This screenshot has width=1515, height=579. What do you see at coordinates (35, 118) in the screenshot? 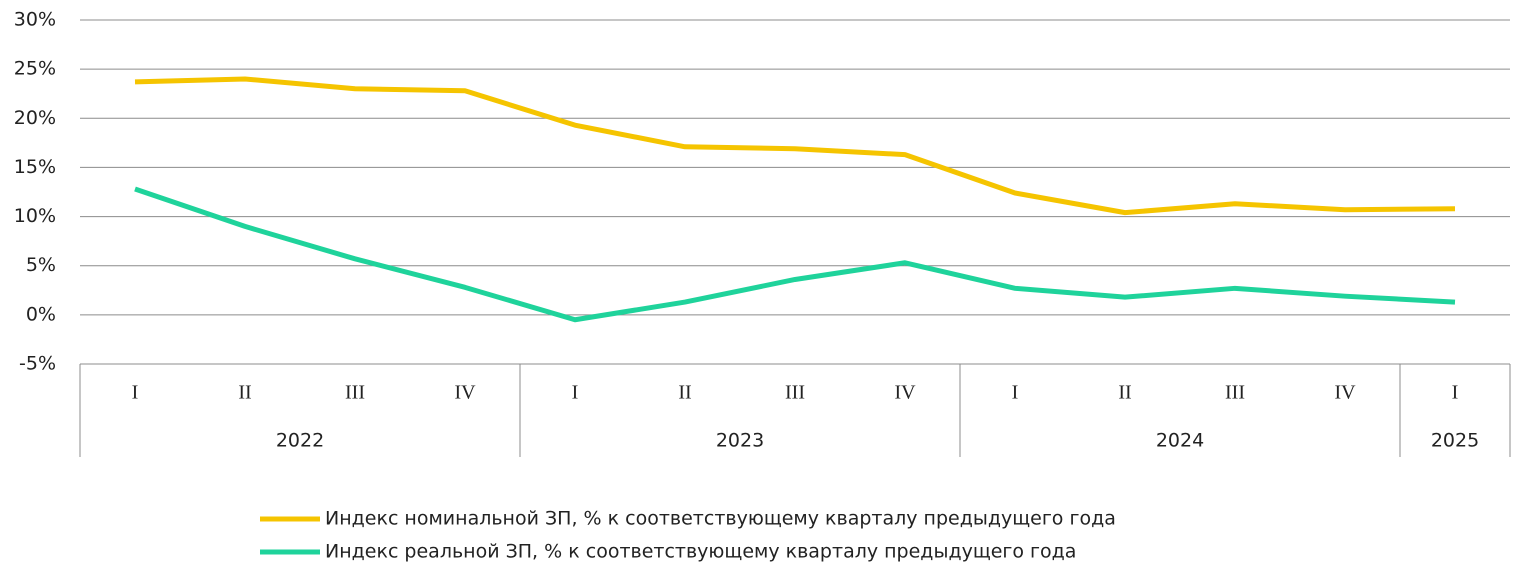
I see `y-tick-label: 20%` at bounding box center [35, 118].